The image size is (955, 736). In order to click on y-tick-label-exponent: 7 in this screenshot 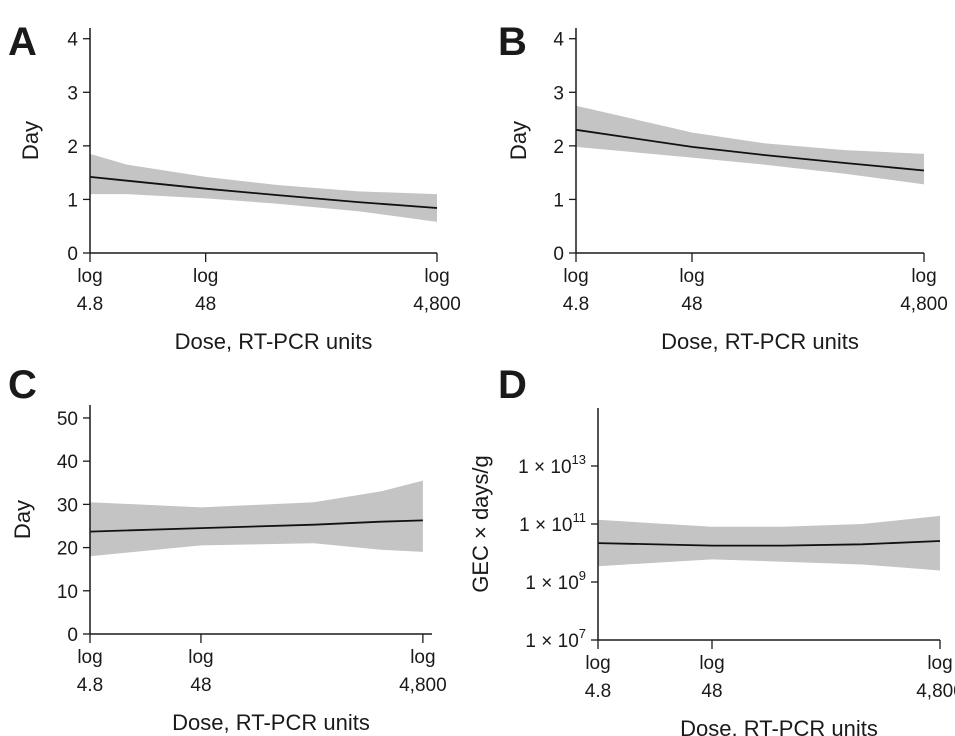, I will do `click(582, 633)`.